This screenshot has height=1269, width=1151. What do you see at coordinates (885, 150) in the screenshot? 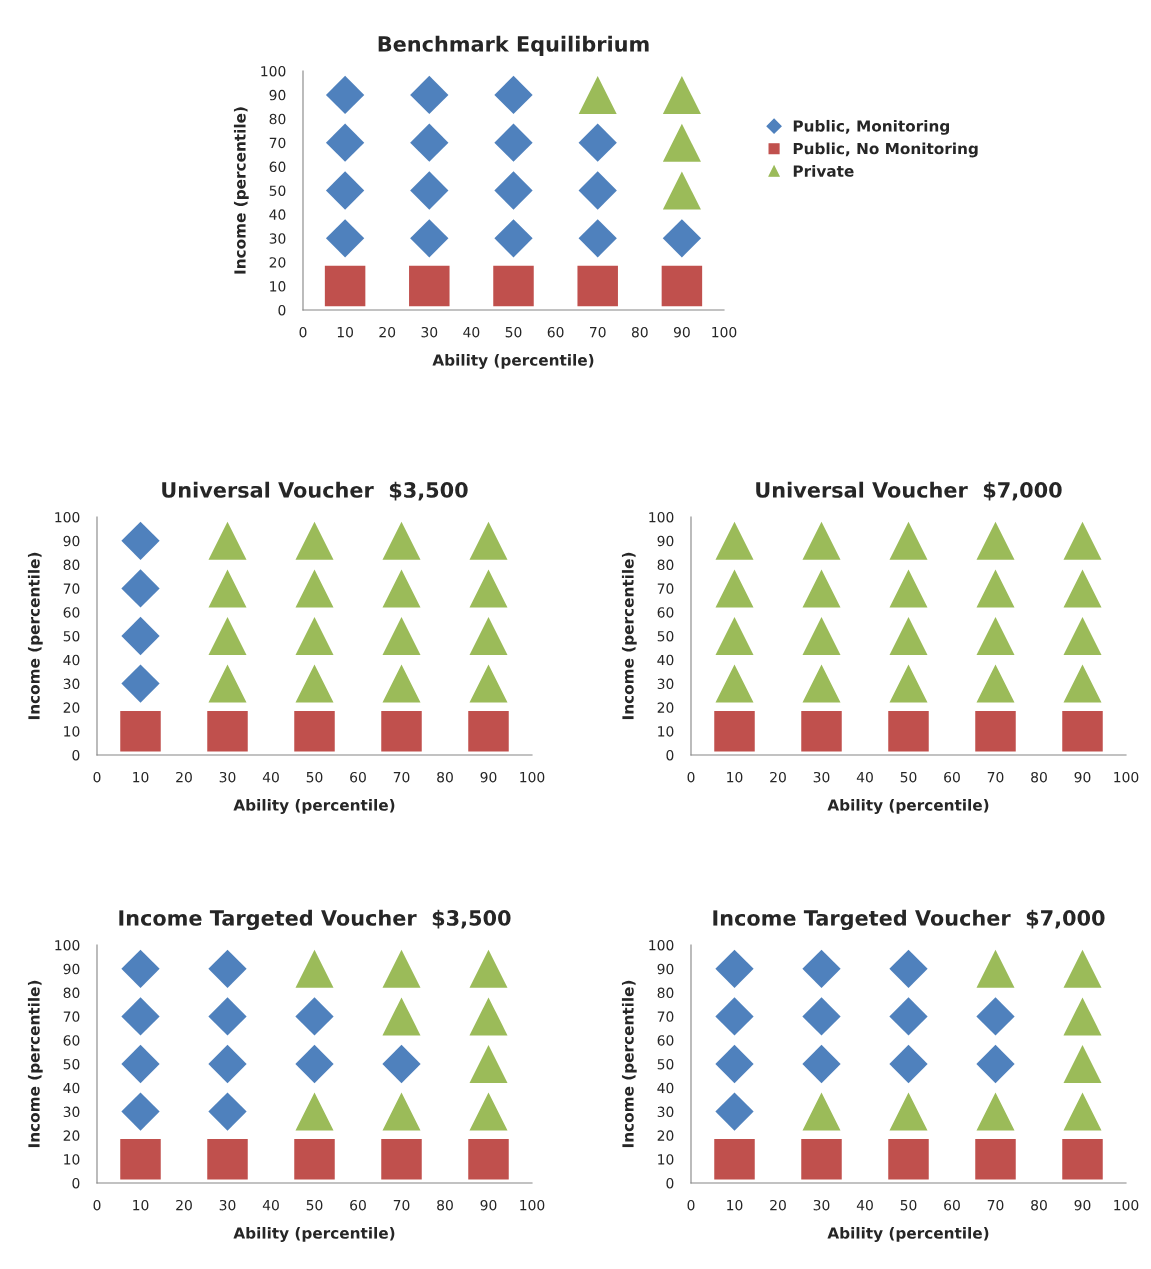
I see `legend-label: Public, No Monitoring` at bounding box center [885, 150].